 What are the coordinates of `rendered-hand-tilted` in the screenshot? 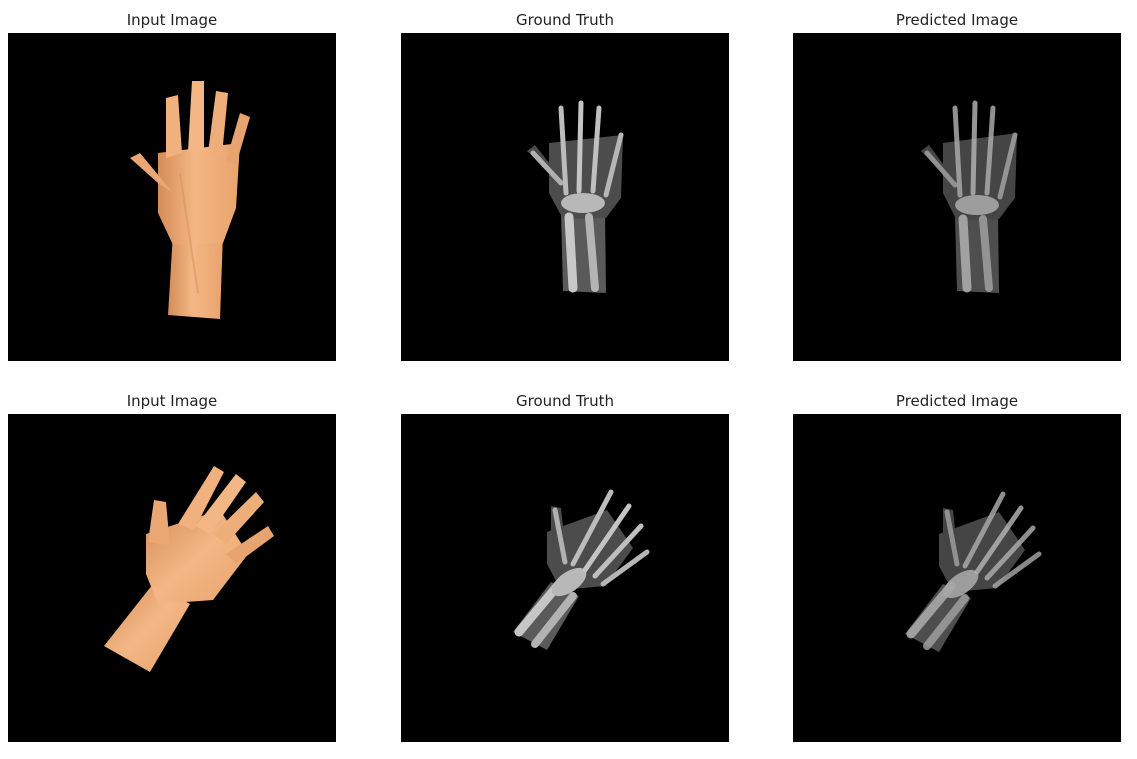 It's located at (189, 569).